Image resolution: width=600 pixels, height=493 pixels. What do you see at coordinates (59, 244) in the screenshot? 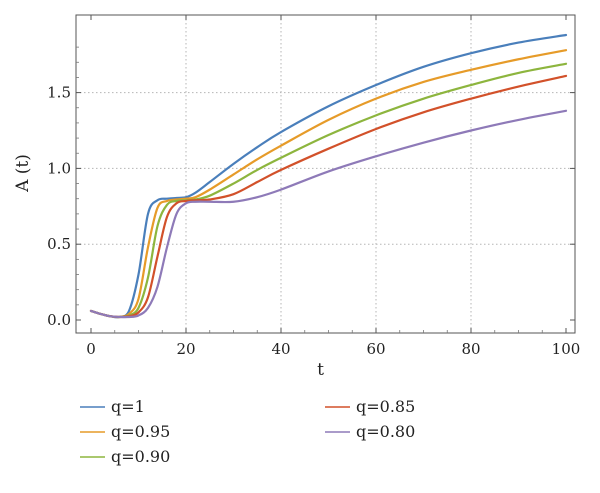
I see `y-tick-label: 0.5` at bounding box center [59, 244].